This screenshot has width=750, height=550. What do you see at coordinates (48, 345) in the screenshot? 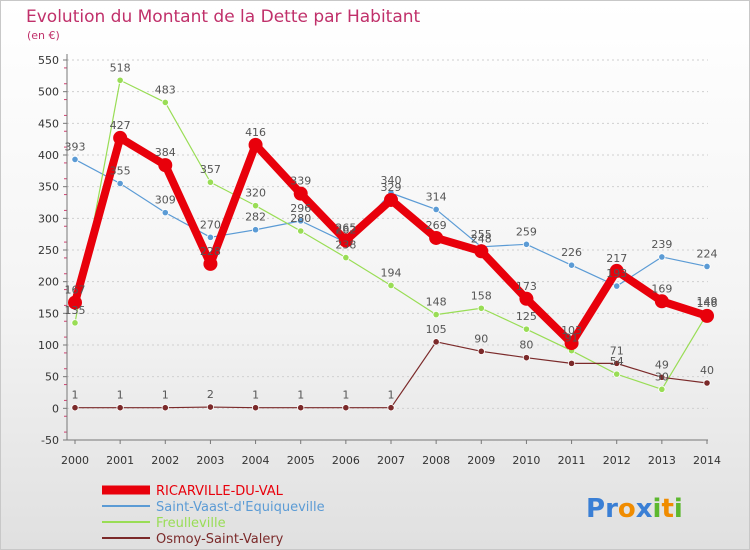
I see `y-tick-label: 100` at bounding box center [48, 345].